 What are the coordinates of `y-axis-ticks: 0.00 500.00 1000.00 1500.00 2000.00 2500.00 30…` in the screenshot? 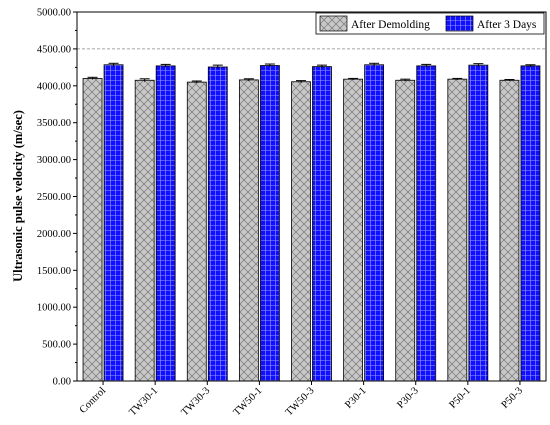 It's located at (57, 198).